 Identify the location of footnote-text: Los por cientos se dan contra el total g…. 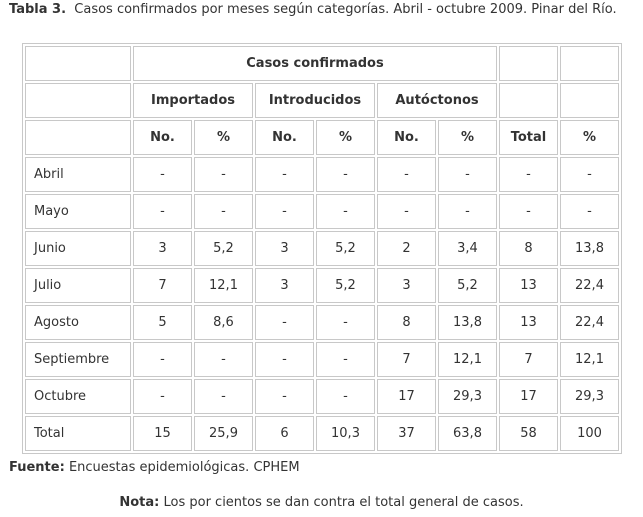
(343, 502).